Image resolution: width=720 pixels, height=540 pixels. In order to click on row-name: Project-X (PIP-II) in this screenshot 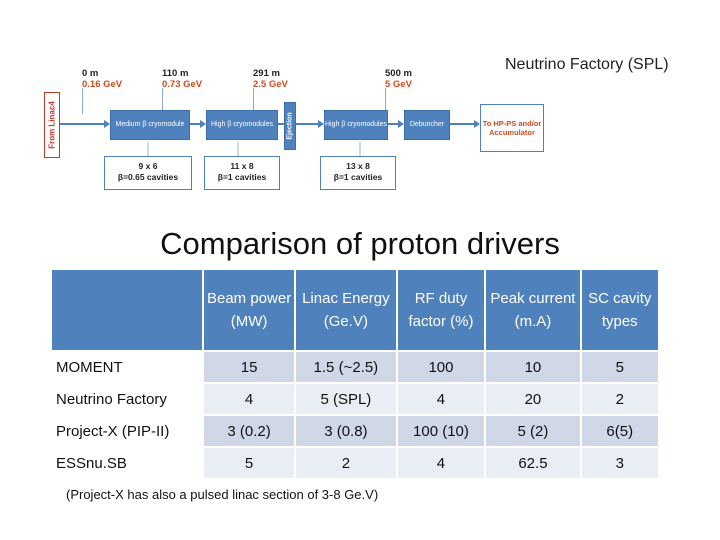, I will do `click(127, 431)`.